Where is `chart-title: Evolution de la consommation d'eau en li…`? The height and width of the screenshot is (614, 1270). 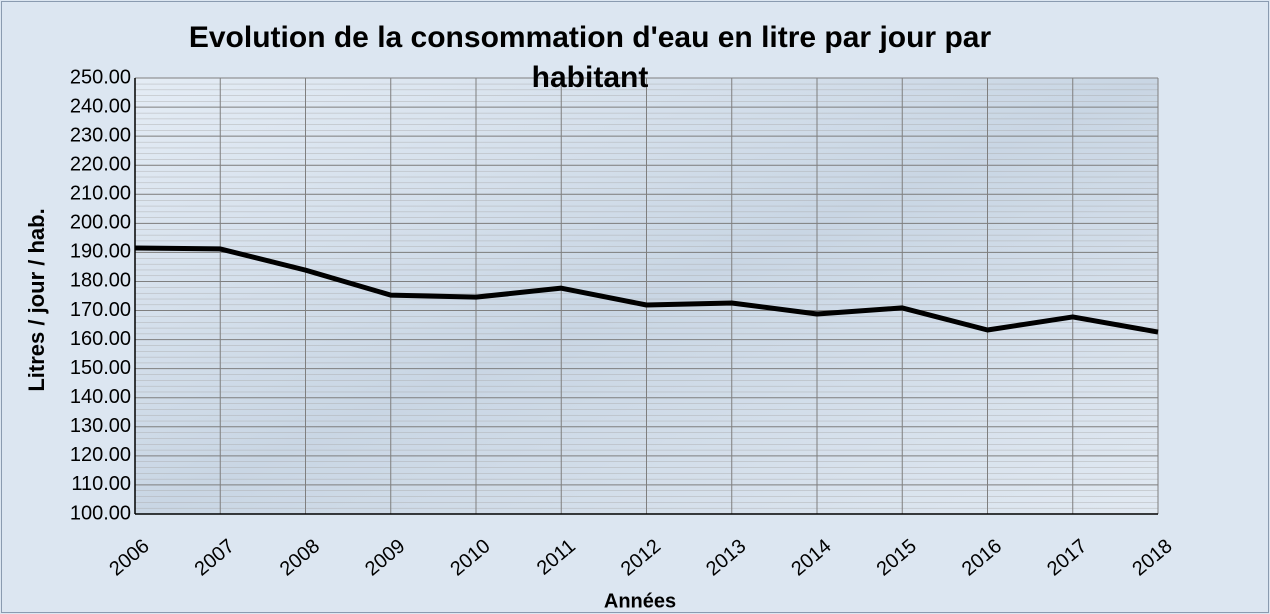 chart-title: Evolution de la consommation d'eau en li… is located at coordinates (590, 57).